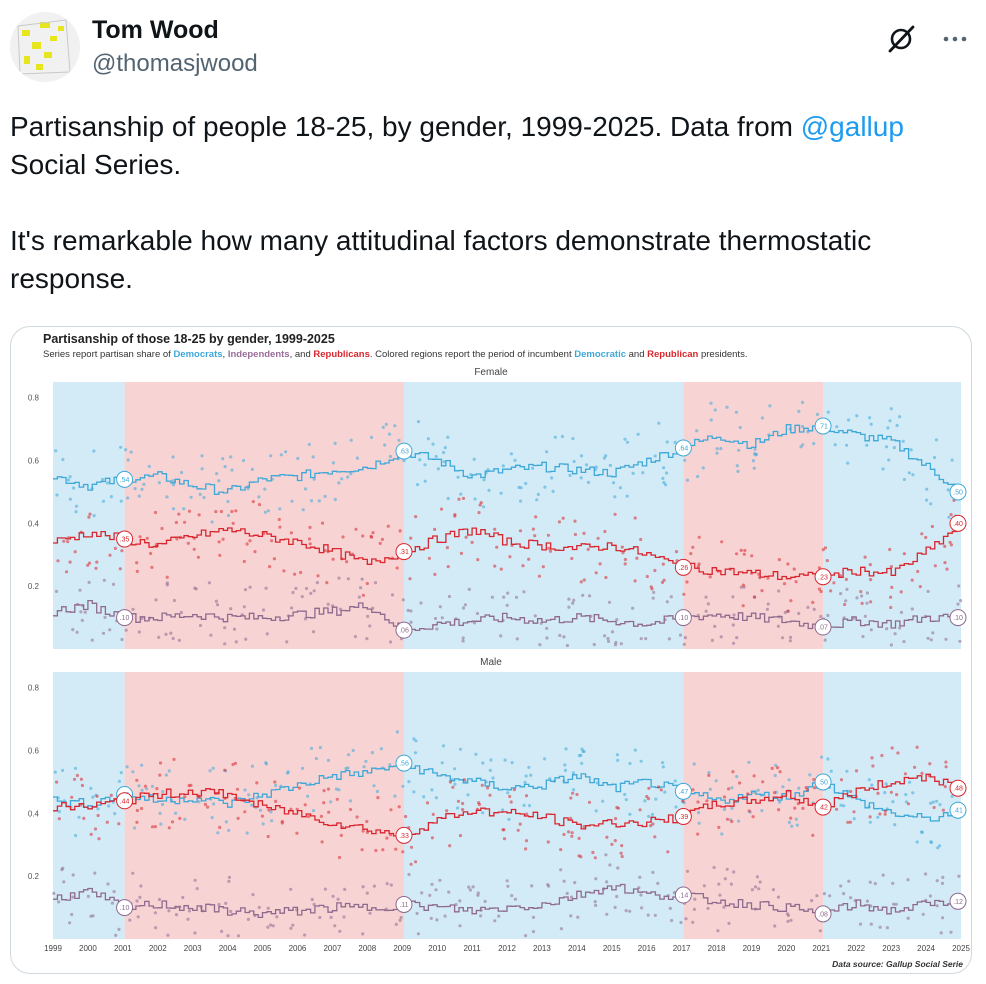  Describe the element at coordinates (901, 39) in the screenshot. I see `grok-slash-icon` at that location.